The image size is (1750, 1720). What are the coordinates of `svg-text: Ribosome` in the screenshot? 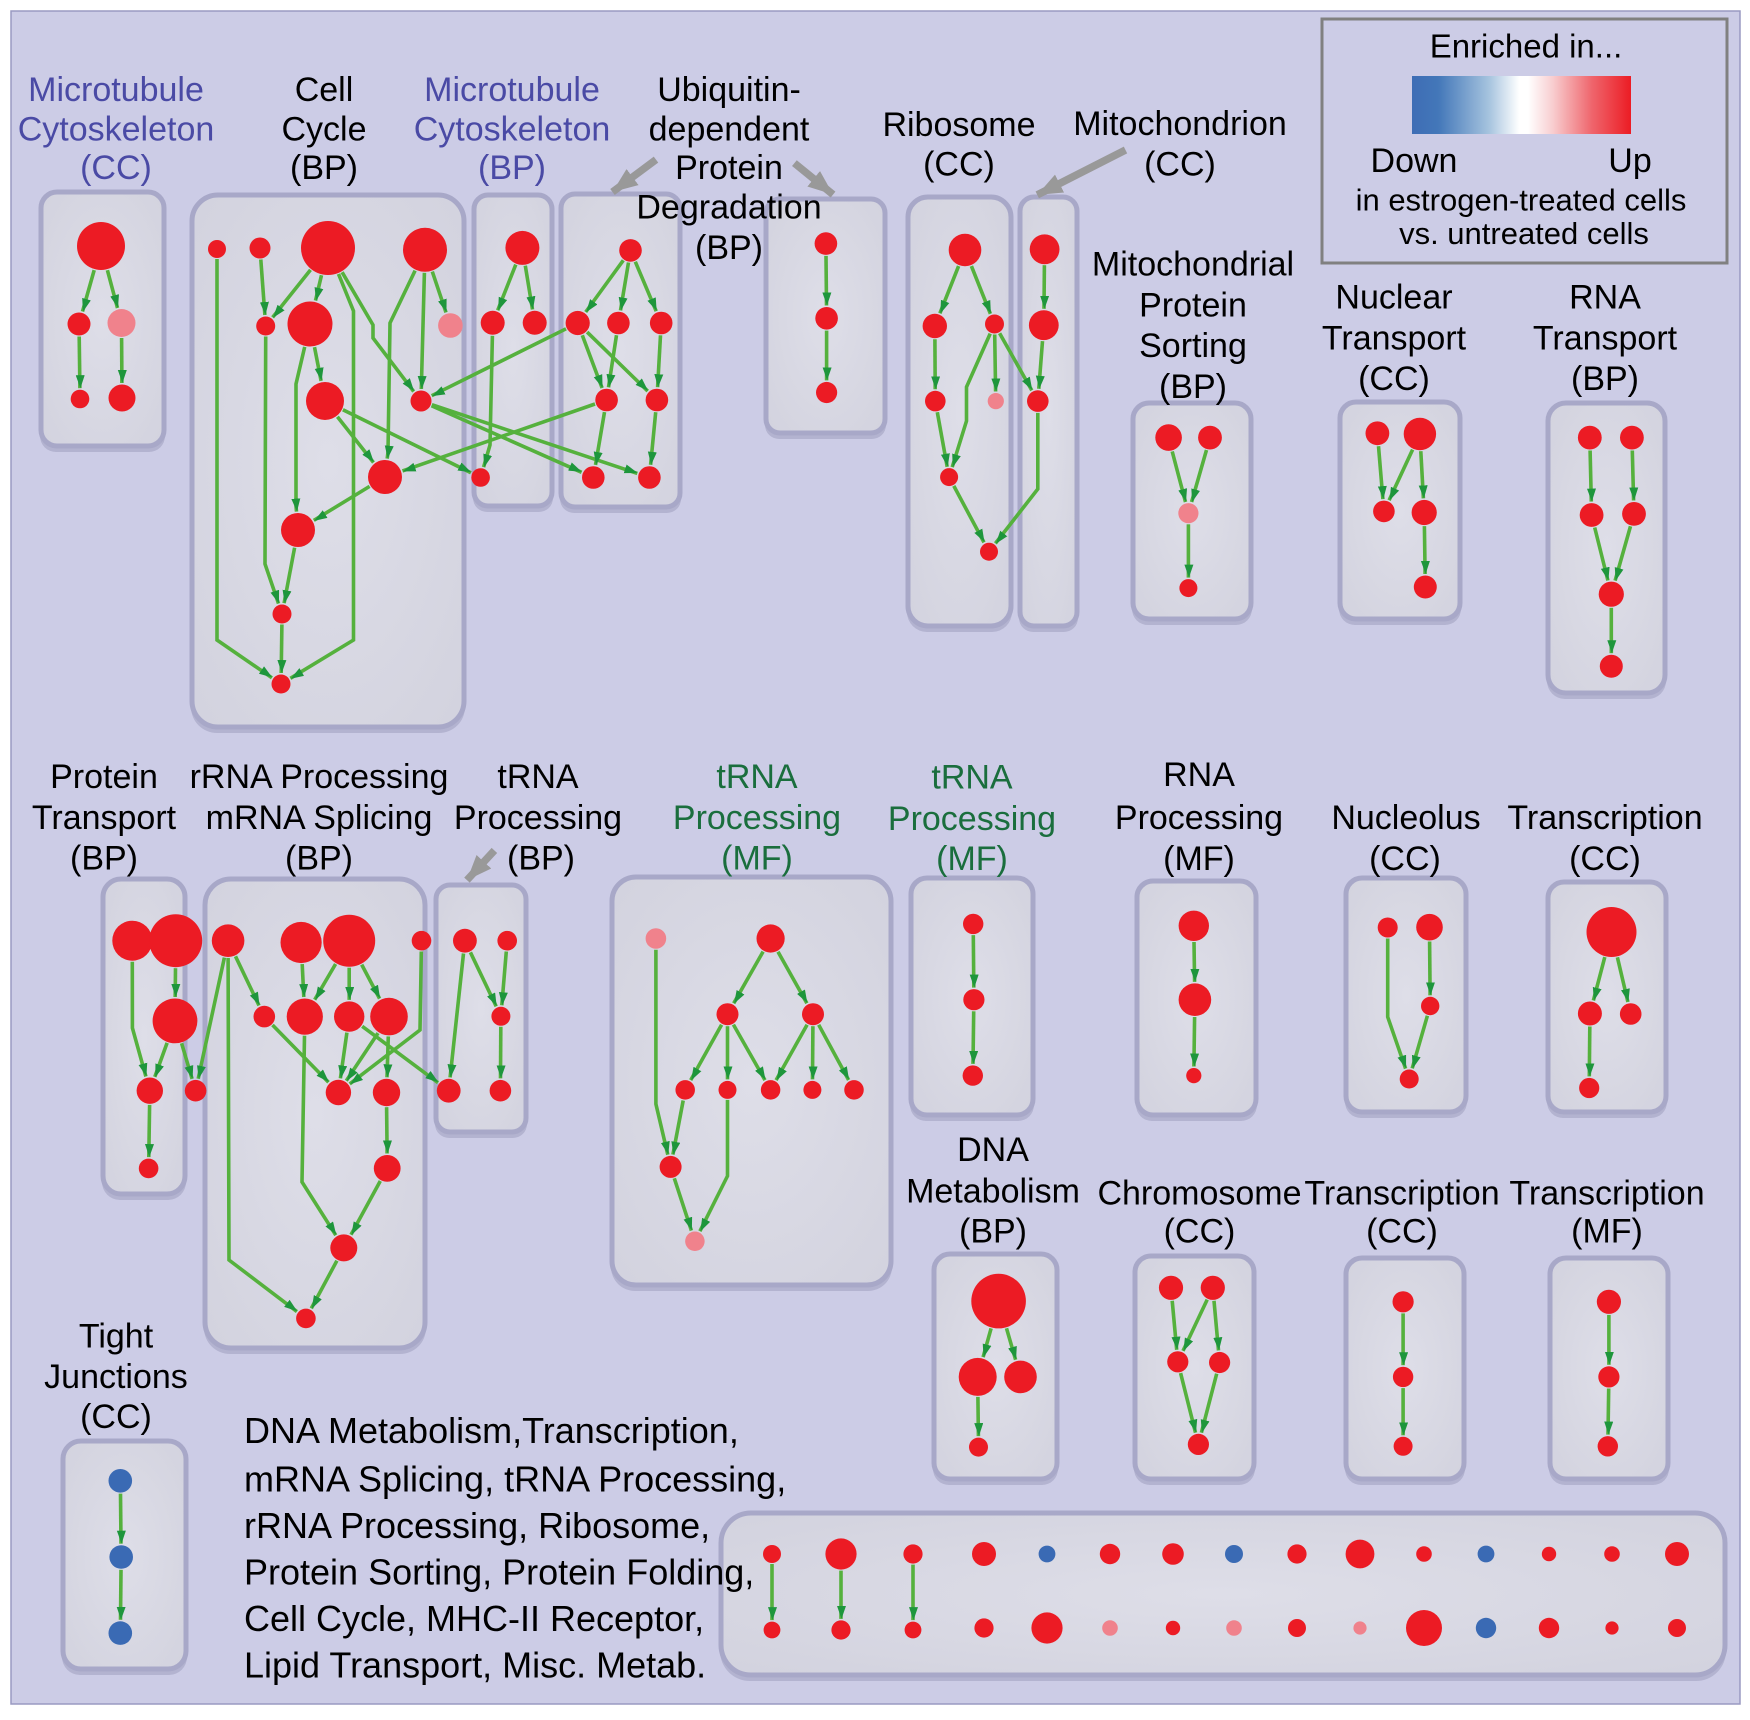 It's located at (958, 125).